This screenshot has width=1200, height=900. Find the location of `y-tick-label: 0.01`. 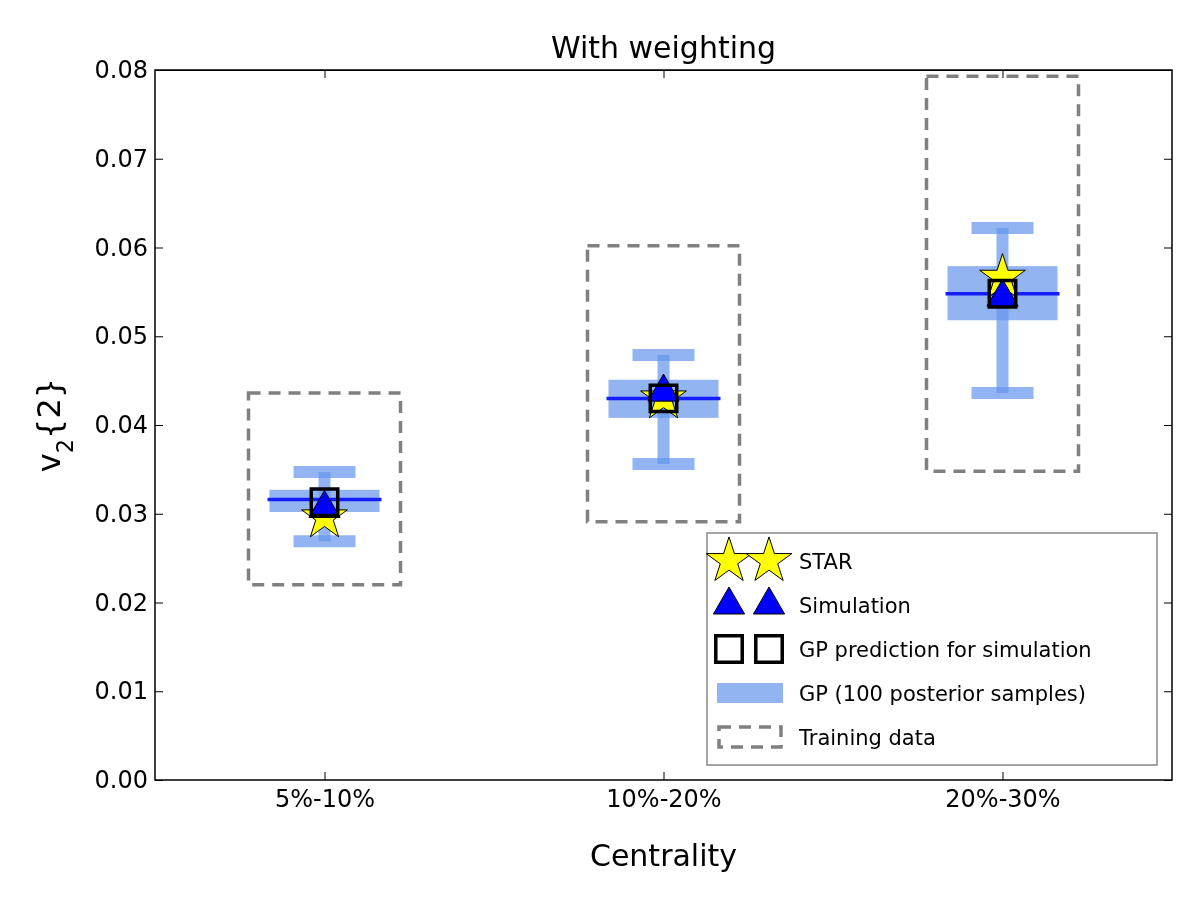

y-tick-label: 0.01 is located at coordinates (121, 691).